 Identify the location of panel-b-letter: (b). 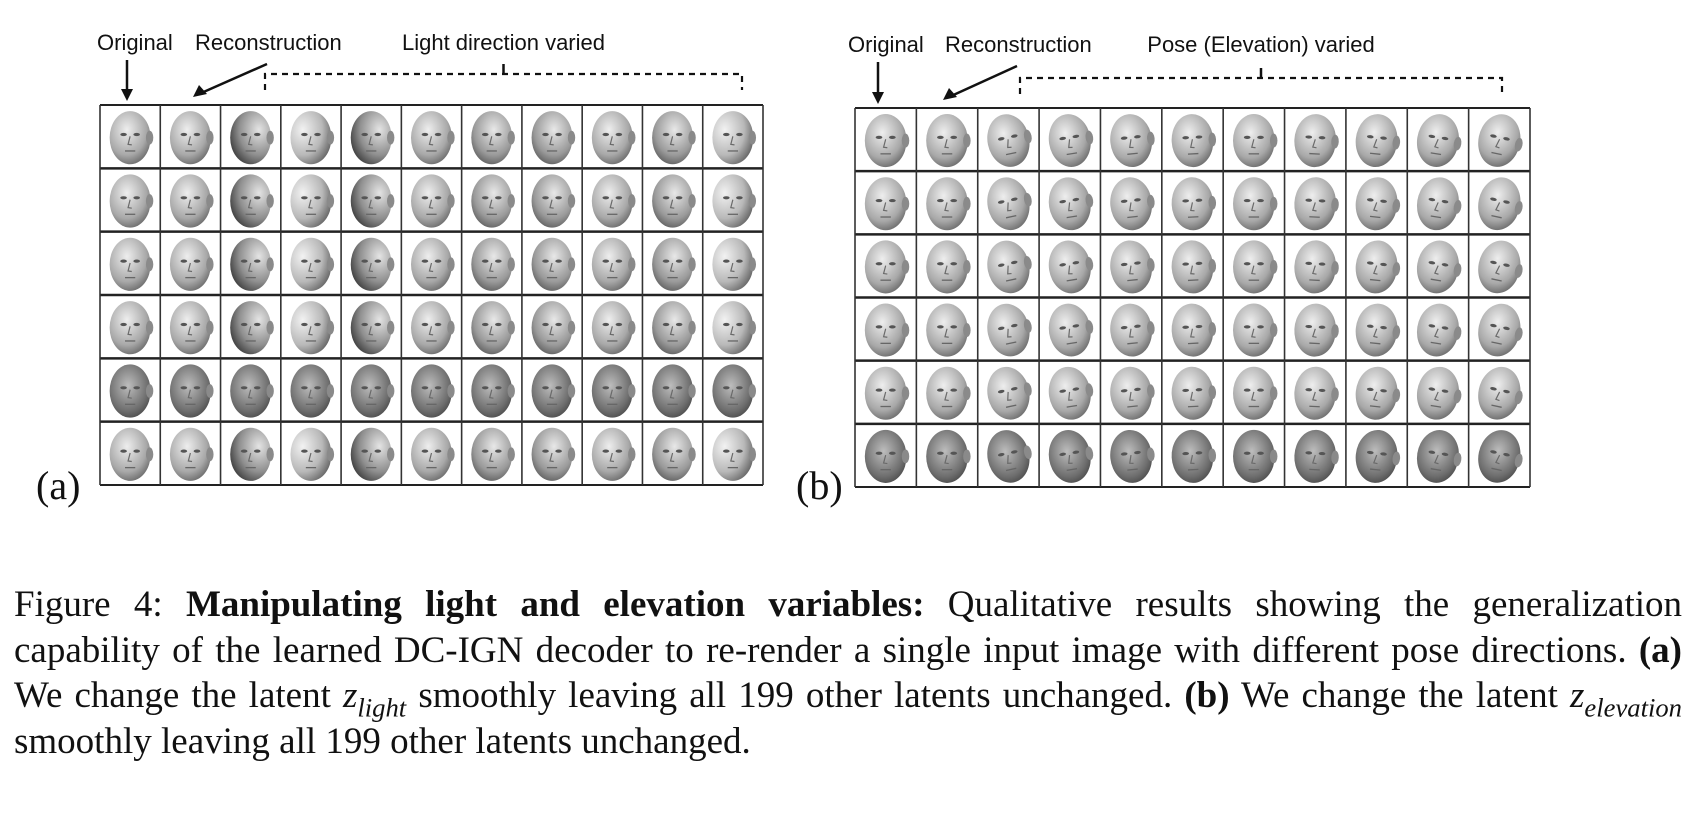
(819, 485).